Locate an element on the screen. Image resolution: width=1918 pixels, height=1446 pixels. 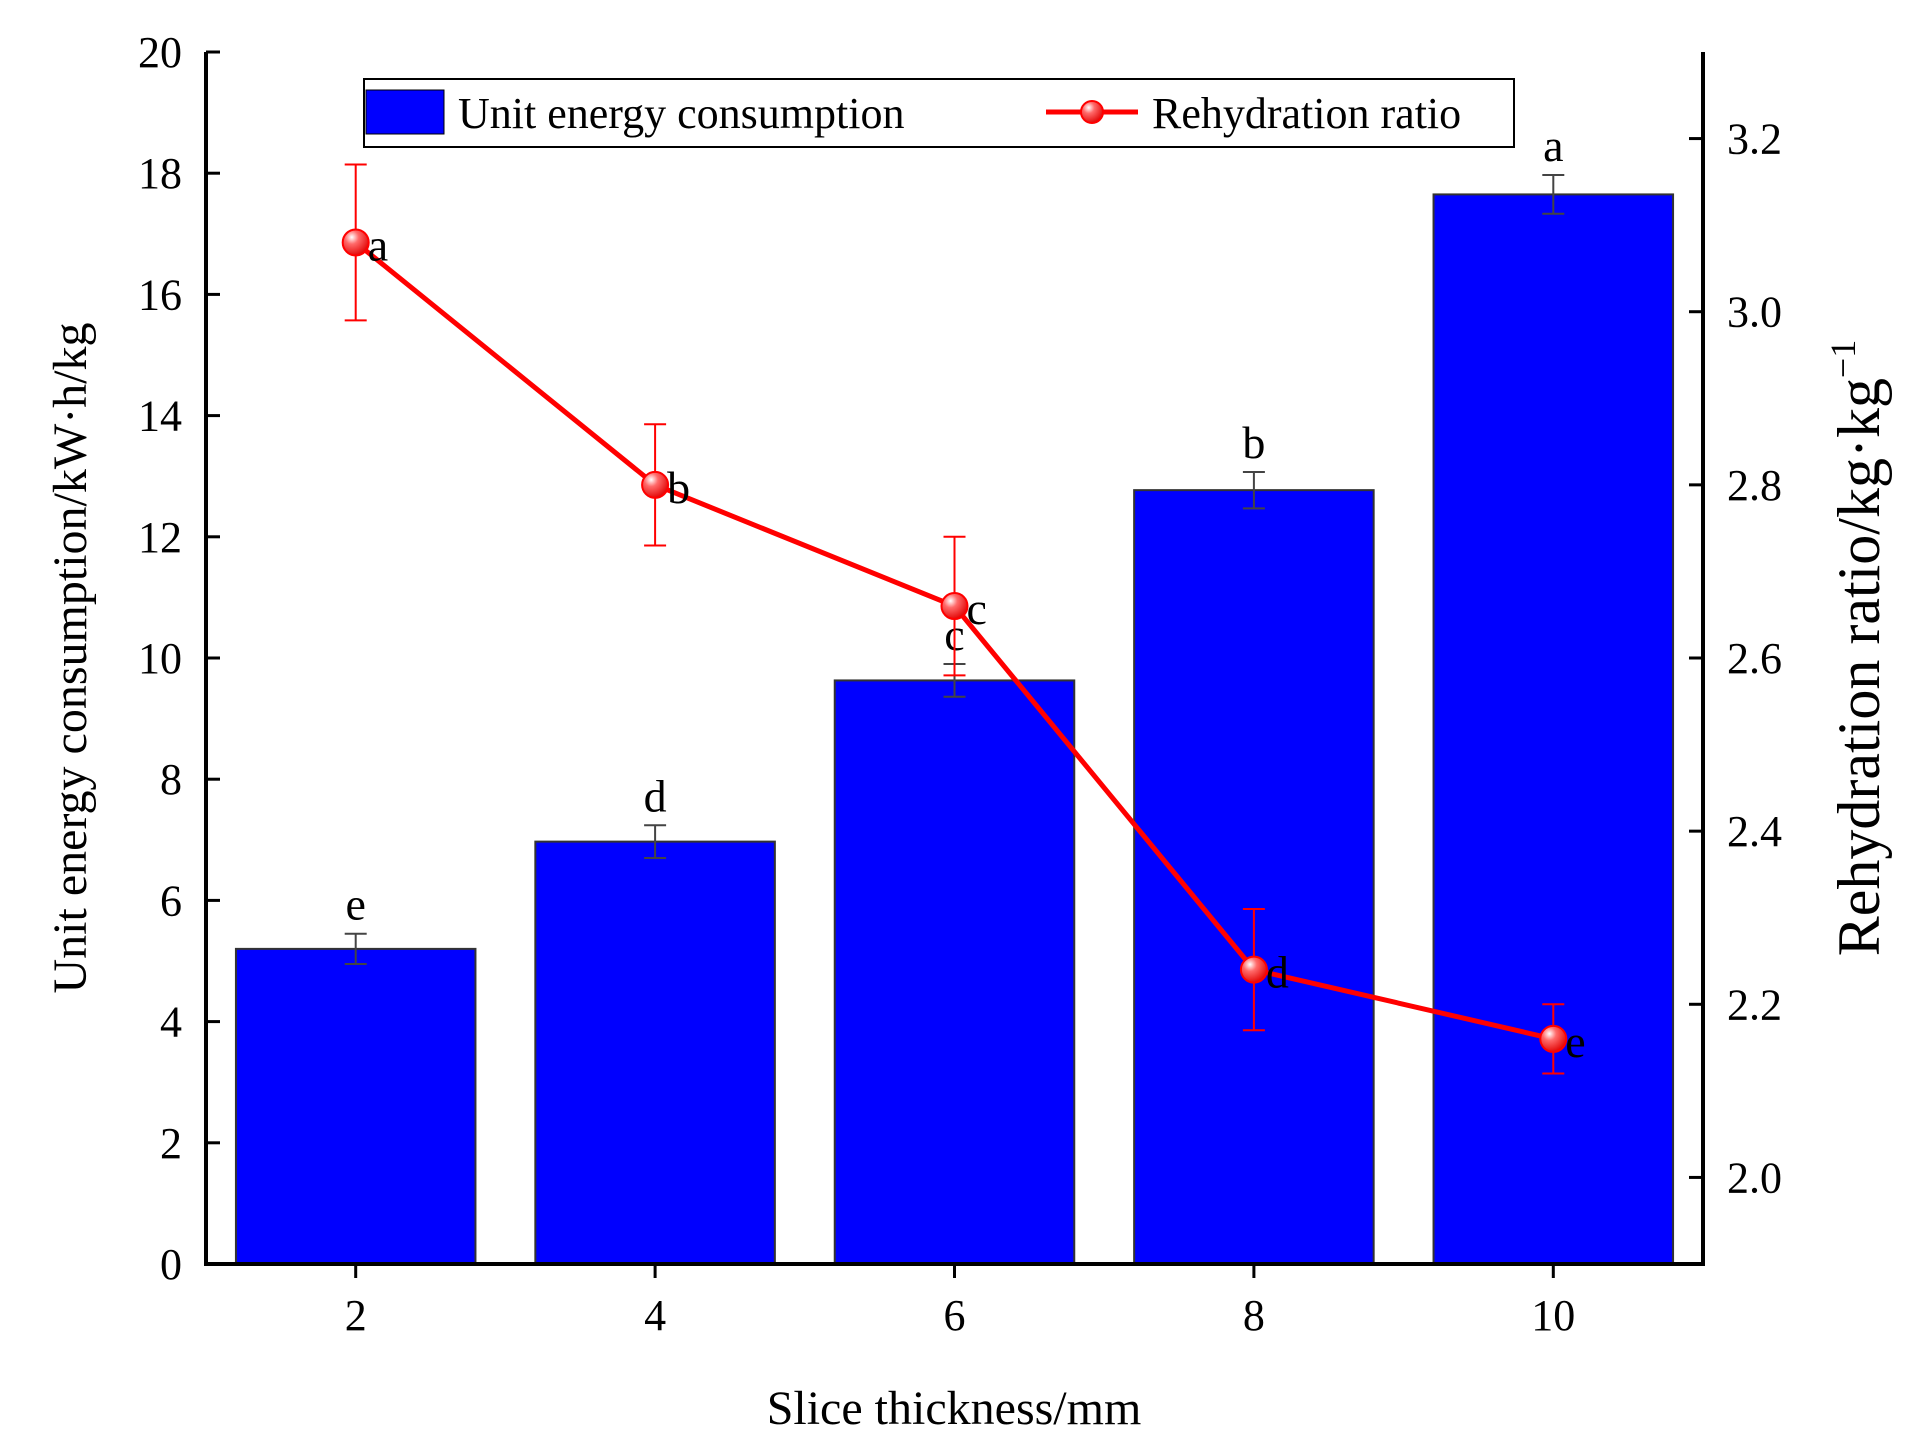
line-significance-label: e is located at coordinates (1575, 1041).